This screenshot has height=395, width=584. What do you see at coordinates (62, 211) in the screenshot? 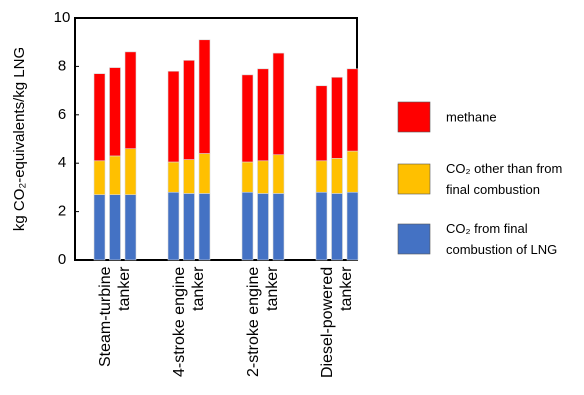
I see `y-tick-label: 2` at bounding box center [62, 211].